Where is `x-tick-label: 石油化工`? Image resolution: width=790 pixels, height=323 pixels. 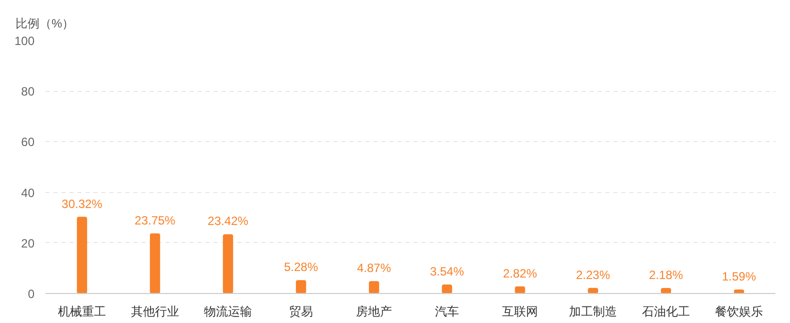 x-tick-label: 石油化工 is located at coordinates (666, 311).